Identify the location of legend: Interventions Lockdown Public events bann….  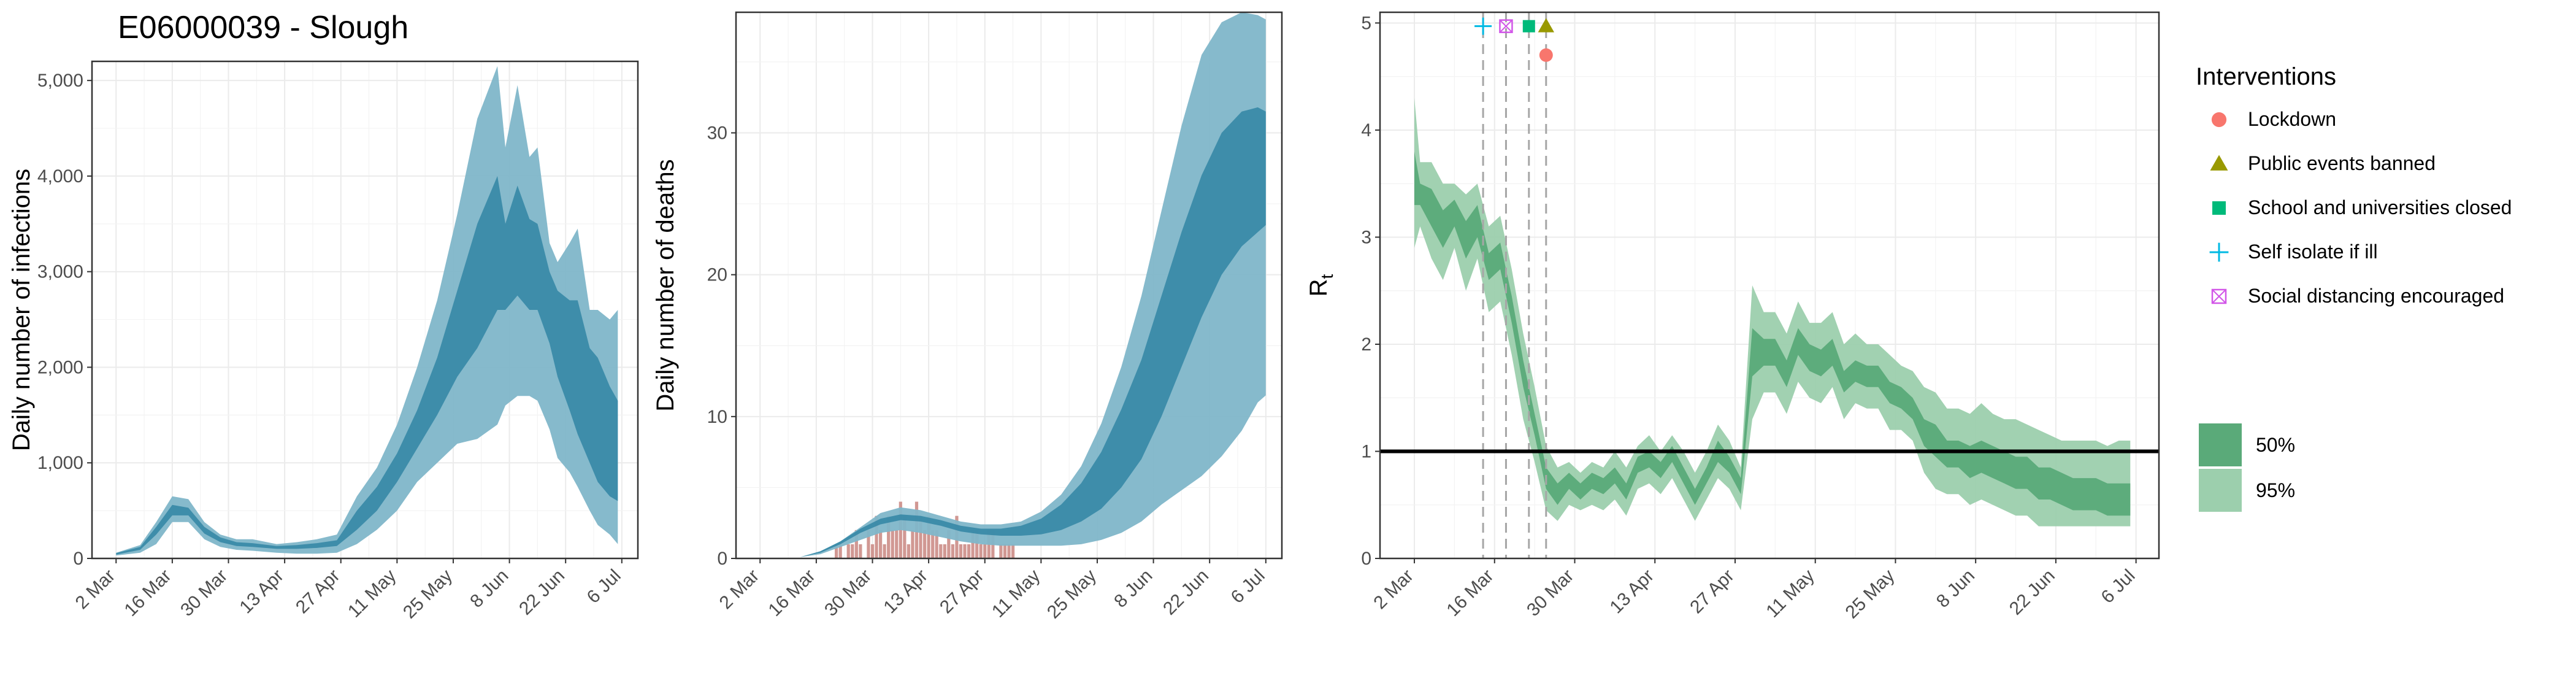
(2354, 287).